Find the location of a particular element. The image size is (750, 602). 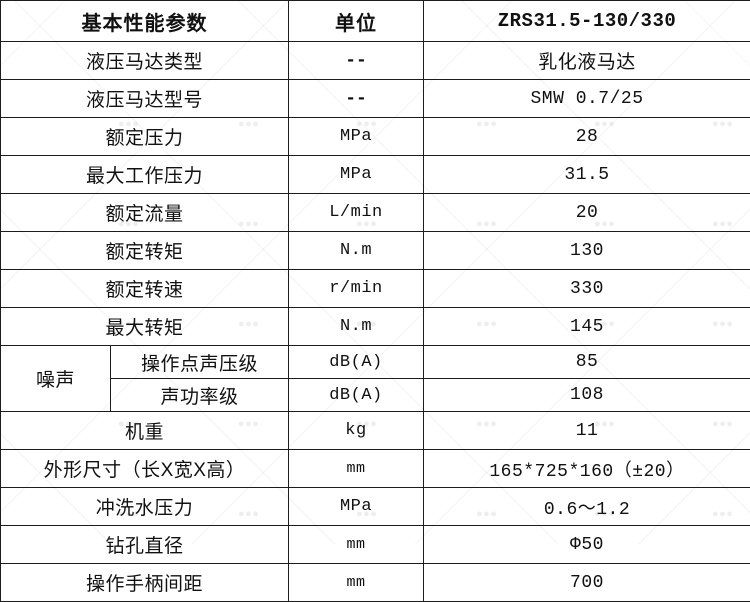

noise-group-cell: 噪声 is located at coordinates (56, 379).